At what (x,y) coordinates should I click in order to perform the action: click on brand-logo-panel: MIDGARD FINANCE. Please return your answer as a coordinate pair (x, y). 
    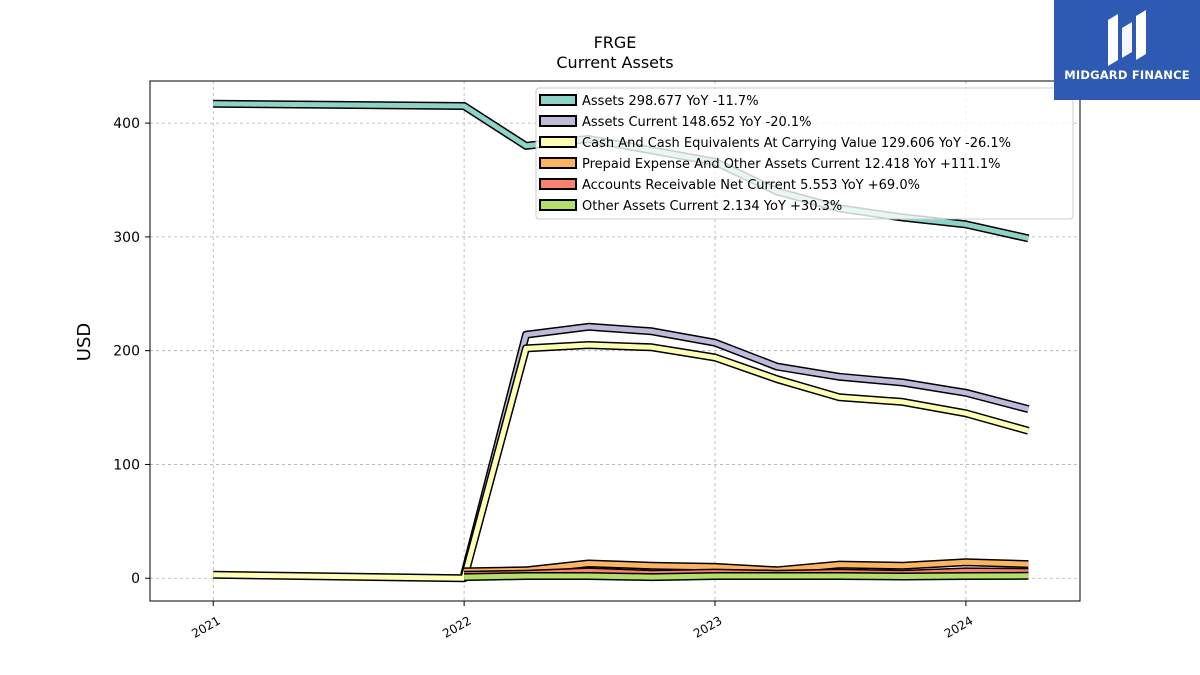
    Looking at the image, I should click on (1127, 50).